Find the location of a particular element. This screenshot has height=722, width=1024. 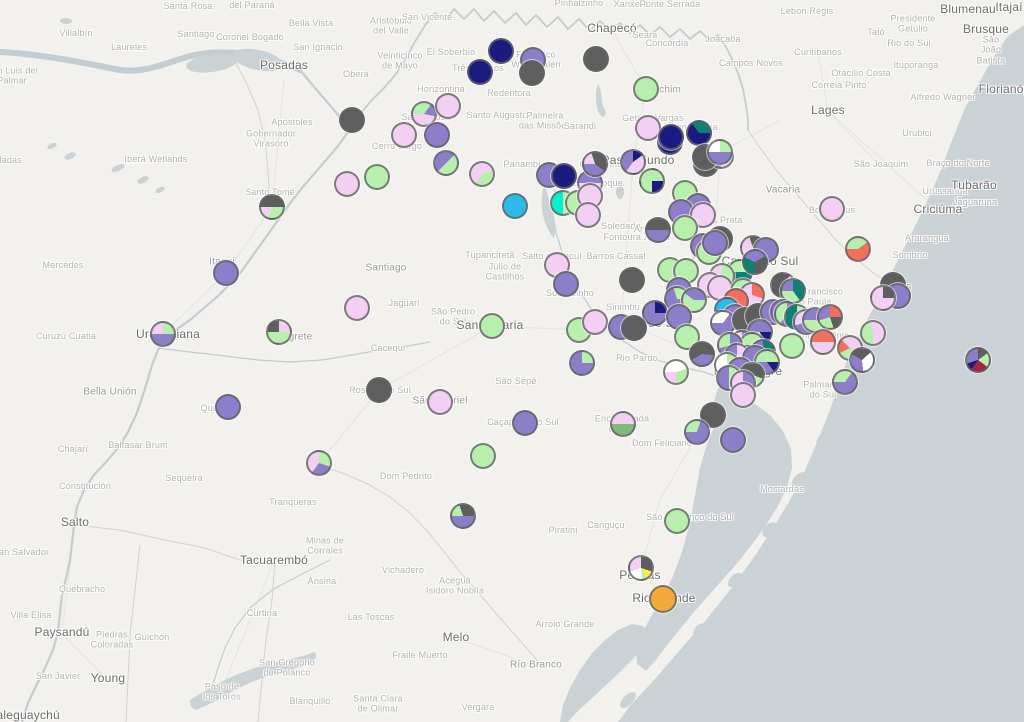

map-label: Sombrio is located at coordinates (910, 254).